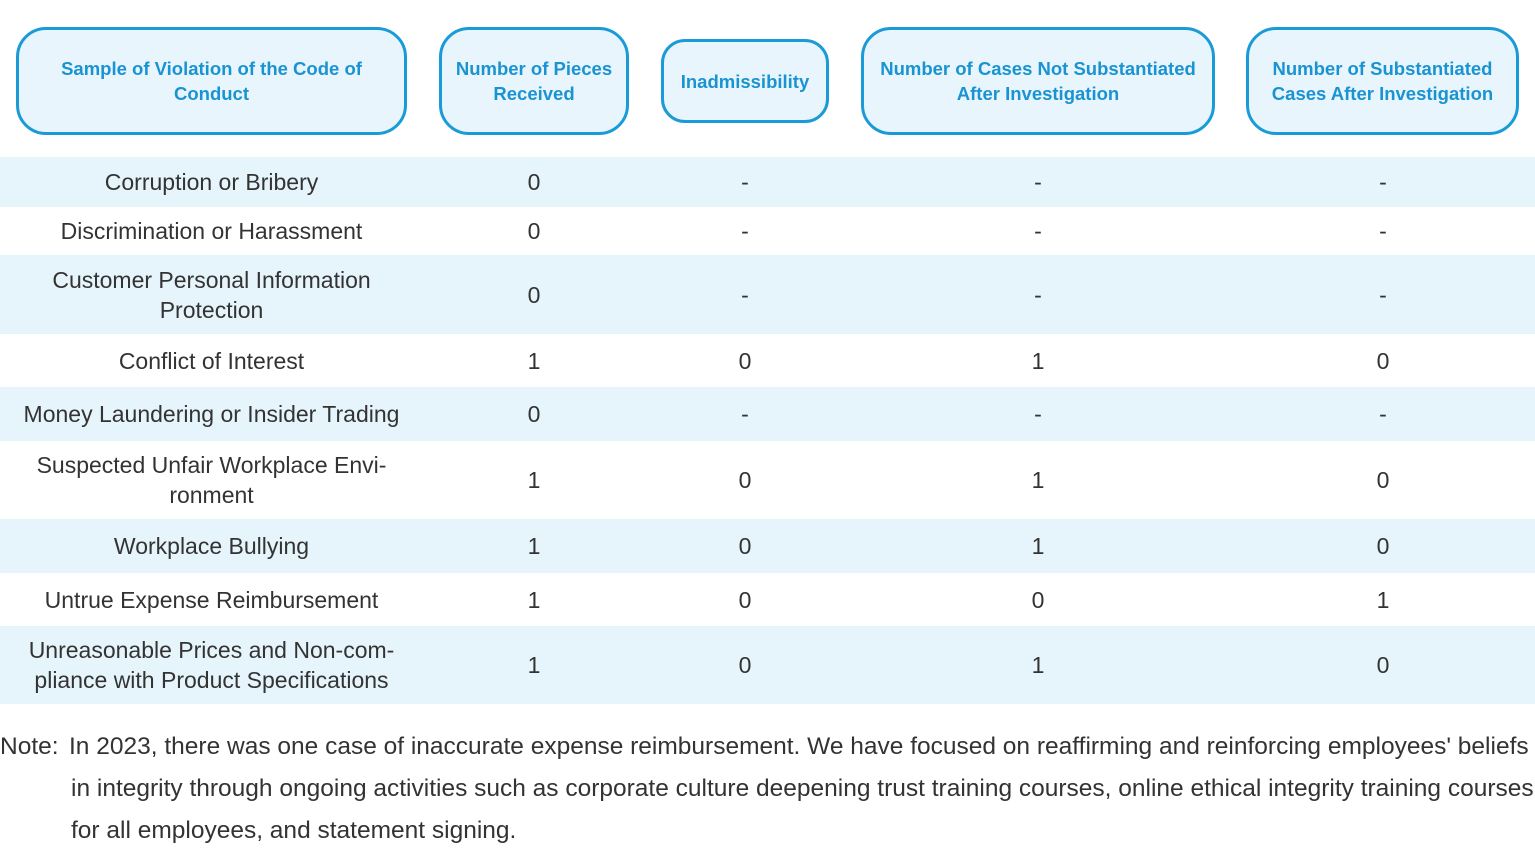 Image resolution: width=1535 pixels, height=853 pixels. What do you see at coordinates (767, 360) in the screenshot?
I see `table-row: Conflict of Interest 1 0 1 0` at bounding box center [767, 360].